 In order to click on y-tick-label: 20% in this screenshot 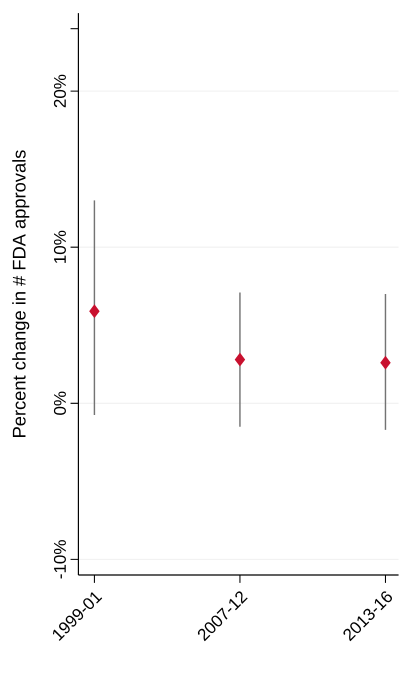, I will do `click(60, 91)`.